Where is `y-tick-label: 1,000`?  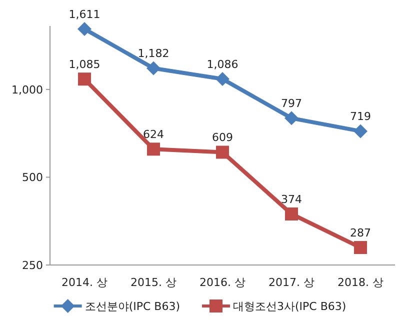 y-tick-label: 1,000 is located at coordinates (27, 89).